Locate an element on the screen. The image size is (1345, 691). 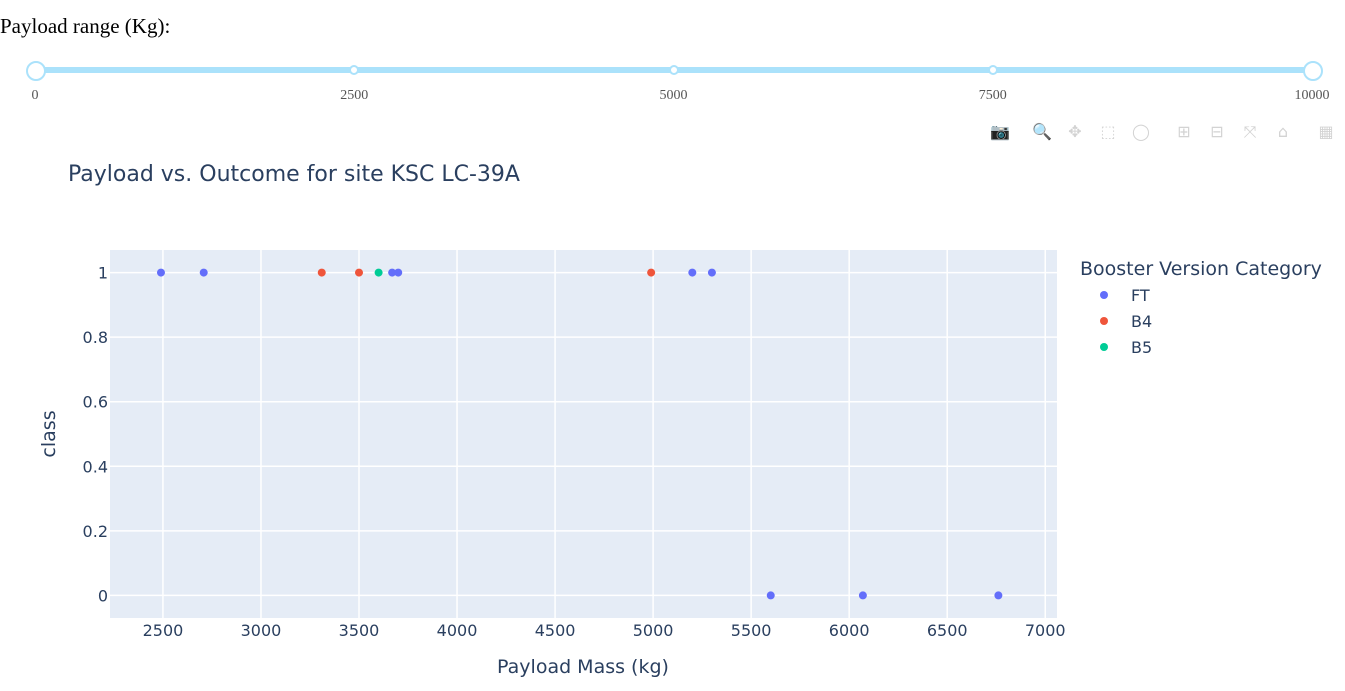
x-tick-label: 4000 is located at coordinates (457, 630).